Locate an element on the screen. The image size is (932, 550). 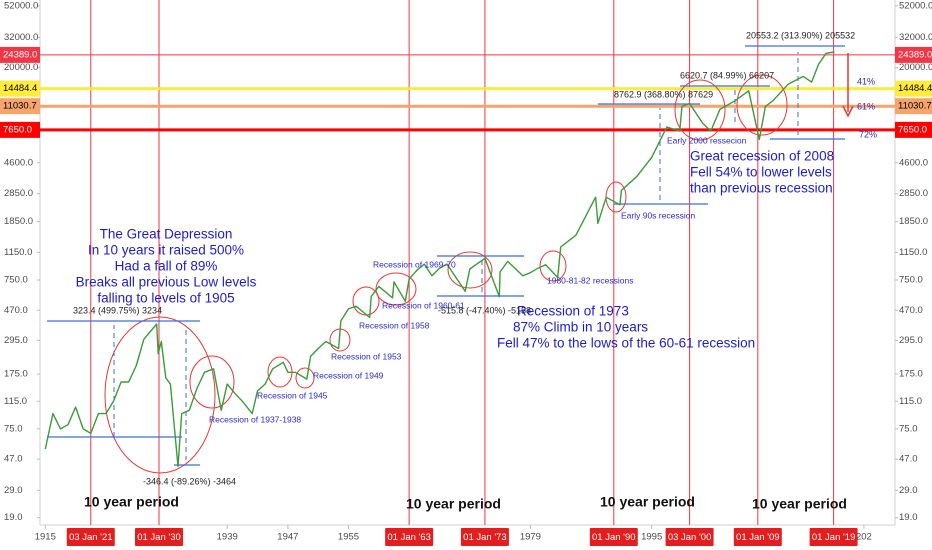
note: than previous recession is located at coordinates (761, 188).